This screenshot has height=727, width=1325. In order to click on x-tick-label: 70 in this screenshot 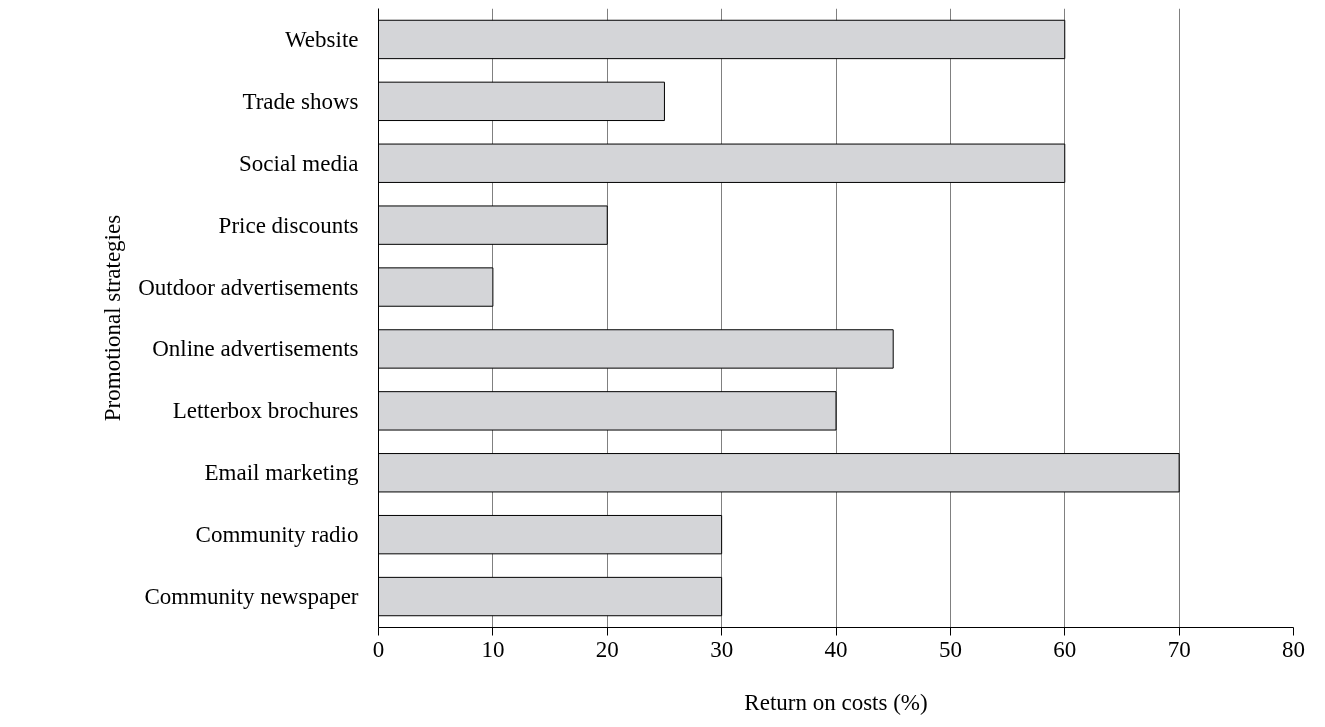, I will do `click(1179, 649)`.